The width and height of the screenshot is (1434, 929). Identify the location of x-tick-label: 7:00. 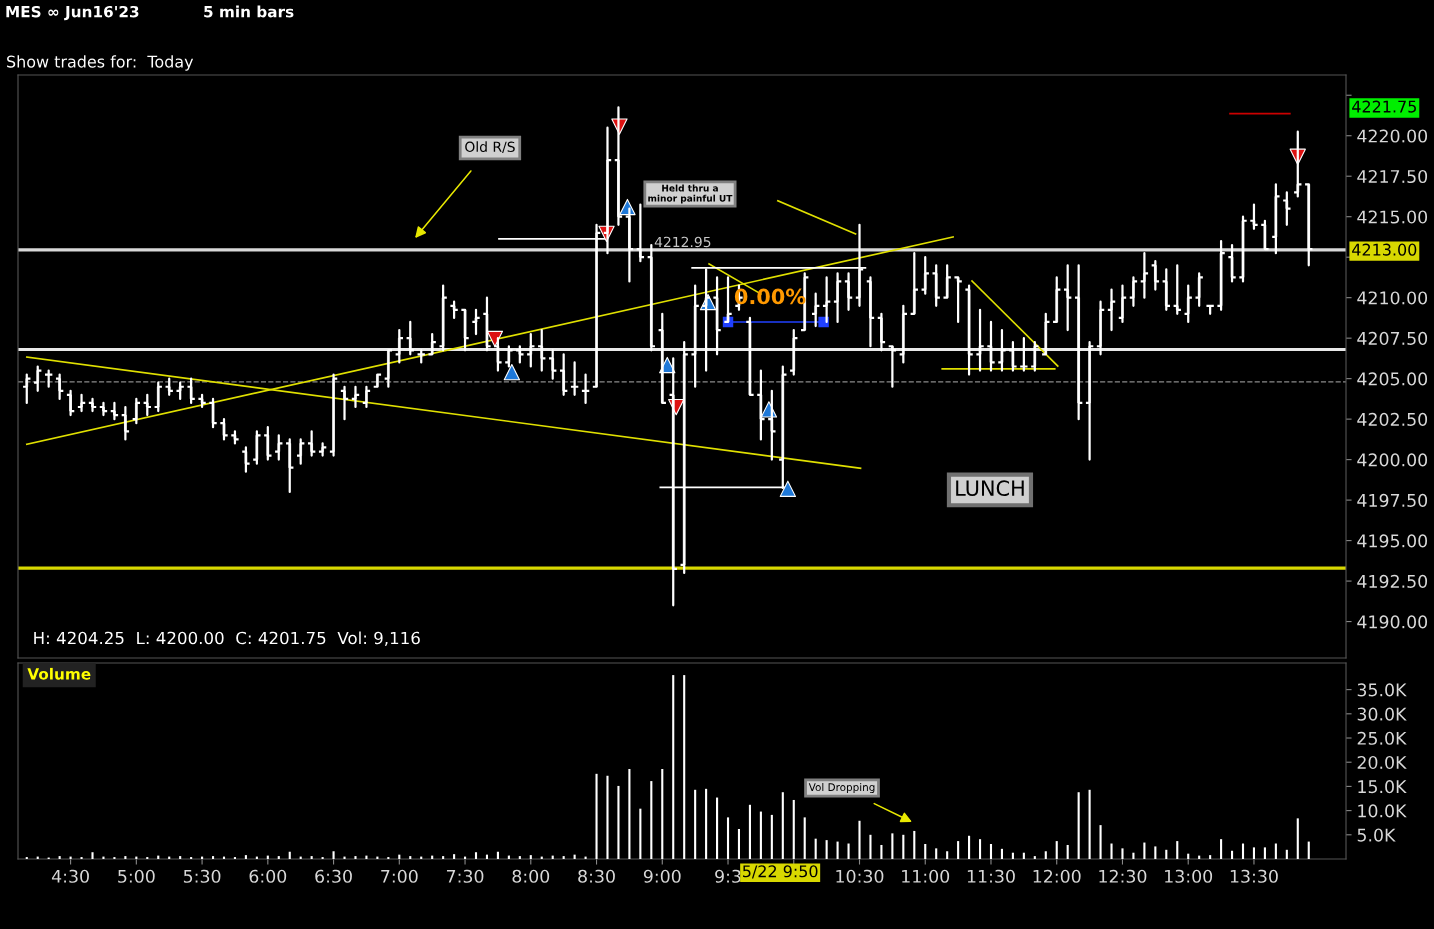
(399, 876).